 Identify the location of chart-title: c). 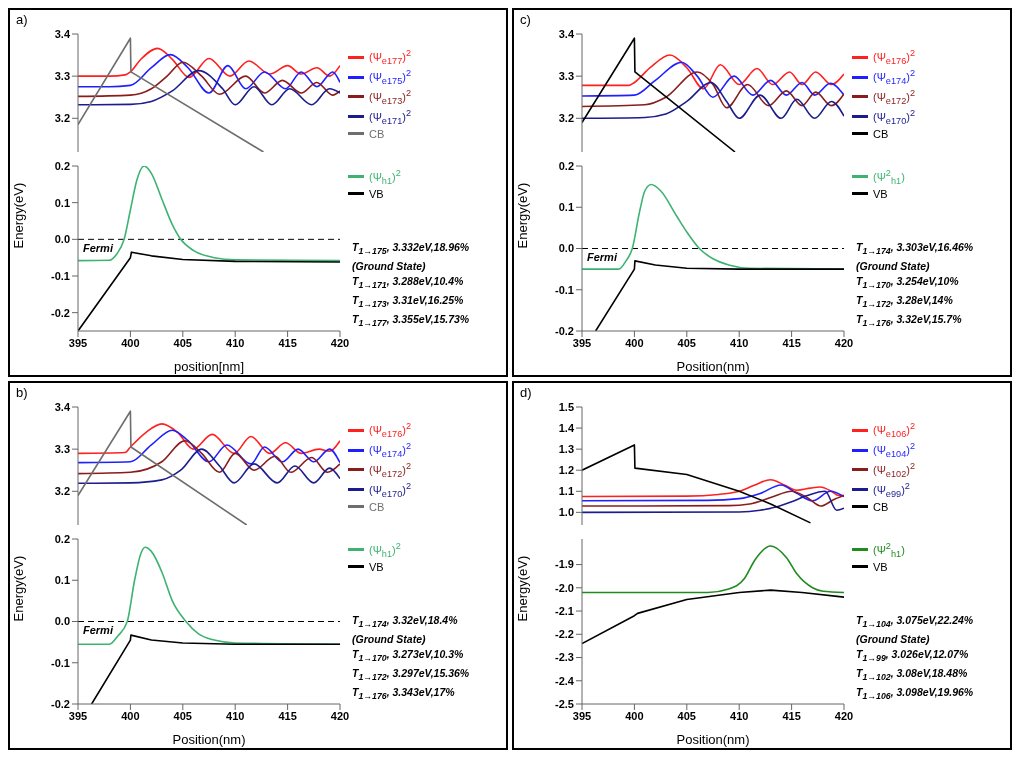
(525, 20).